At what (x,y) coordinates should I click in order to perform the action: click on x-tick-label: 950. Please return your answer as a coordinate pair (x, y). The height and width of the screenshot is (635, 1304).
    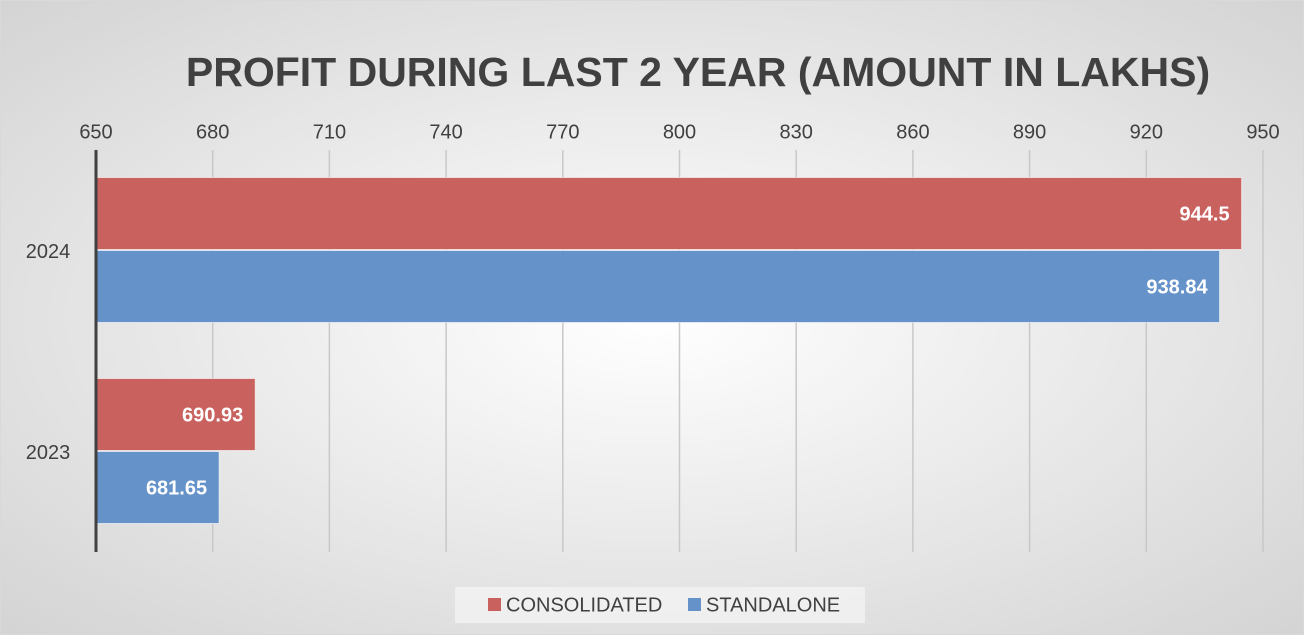
    Looking at the image, I should click on (1262, 132).